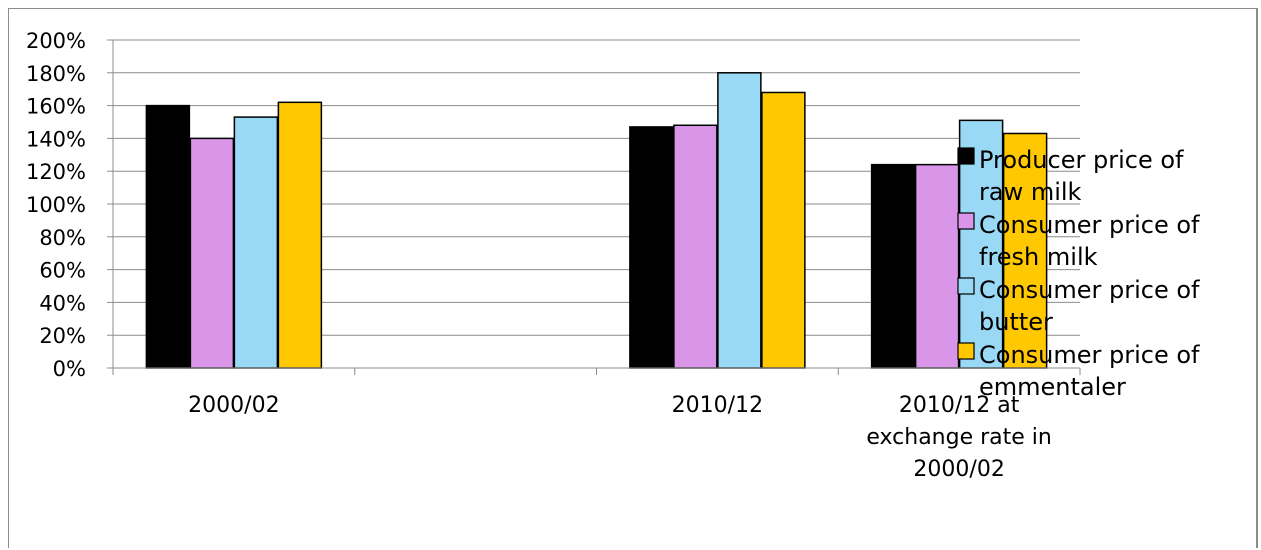 Image resolution: width=1261 pixels, height=550 pixels. What do you see at coordinates (69, 369) in the screenshot?
I see `y-tick-label: 0%` at bounding box center [69, 369].